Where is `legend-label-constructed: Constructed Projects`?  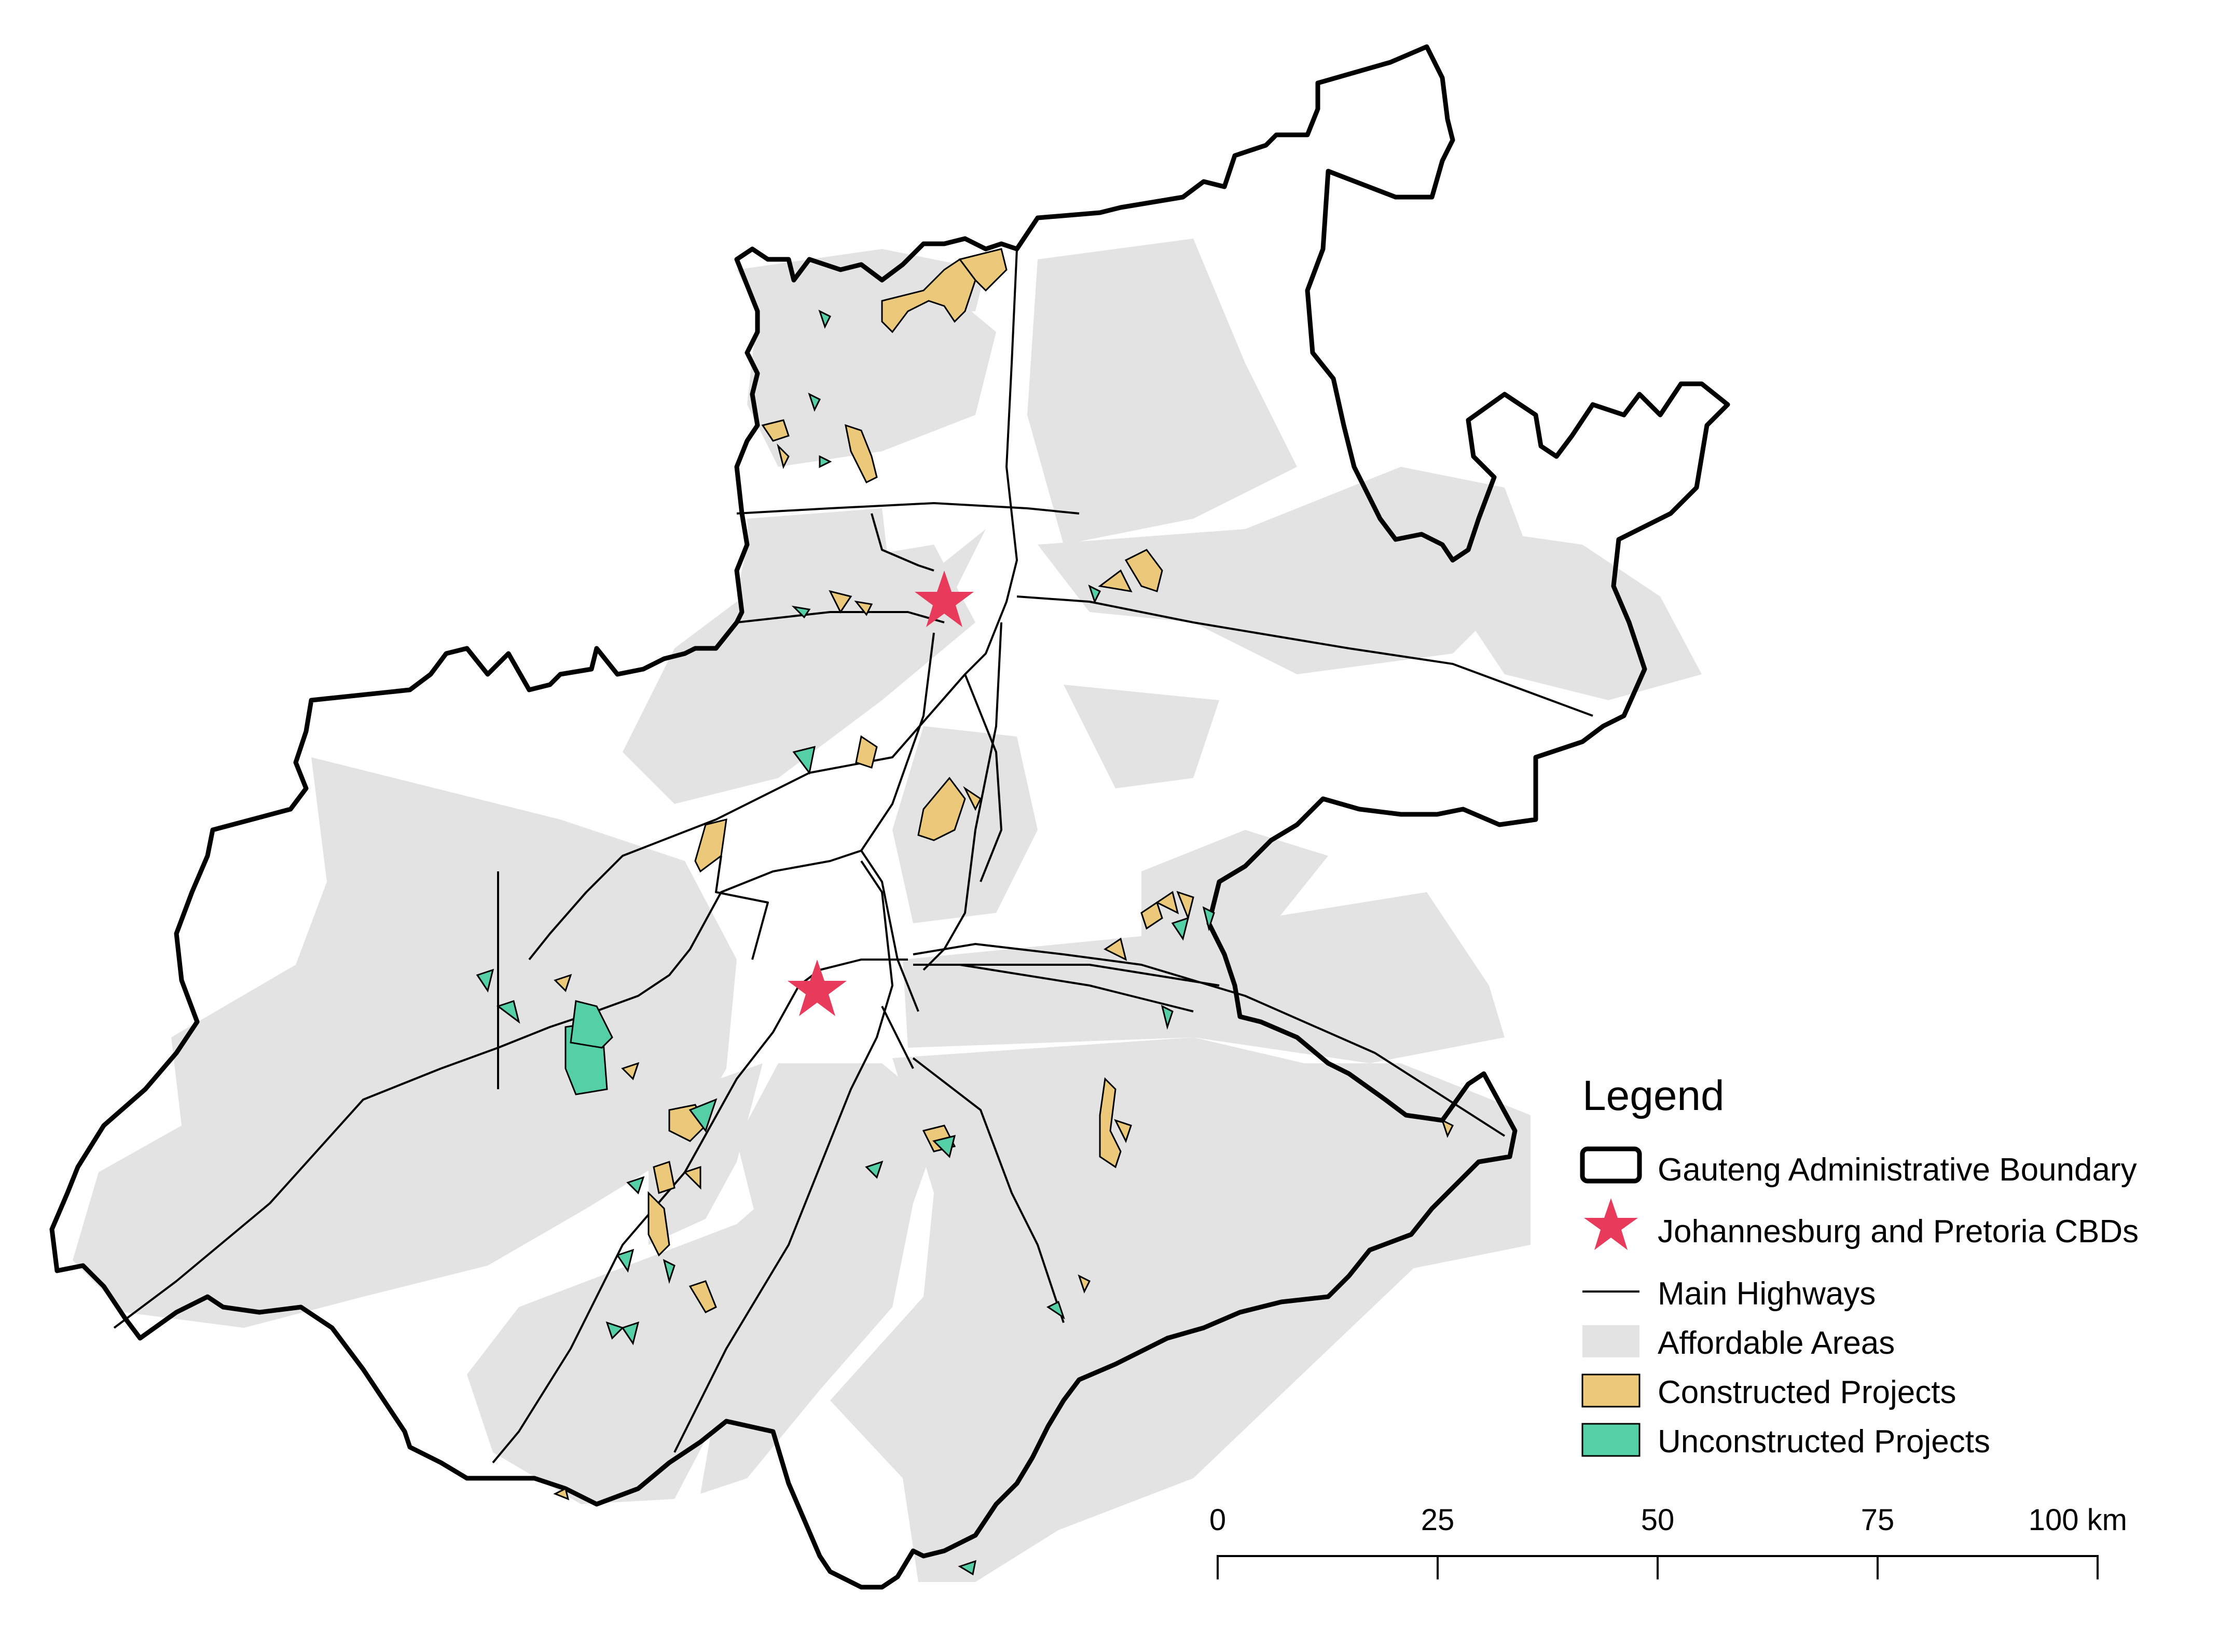 legend-label-constructed: Constructed Projects is located at coordinates (1807, 1392).